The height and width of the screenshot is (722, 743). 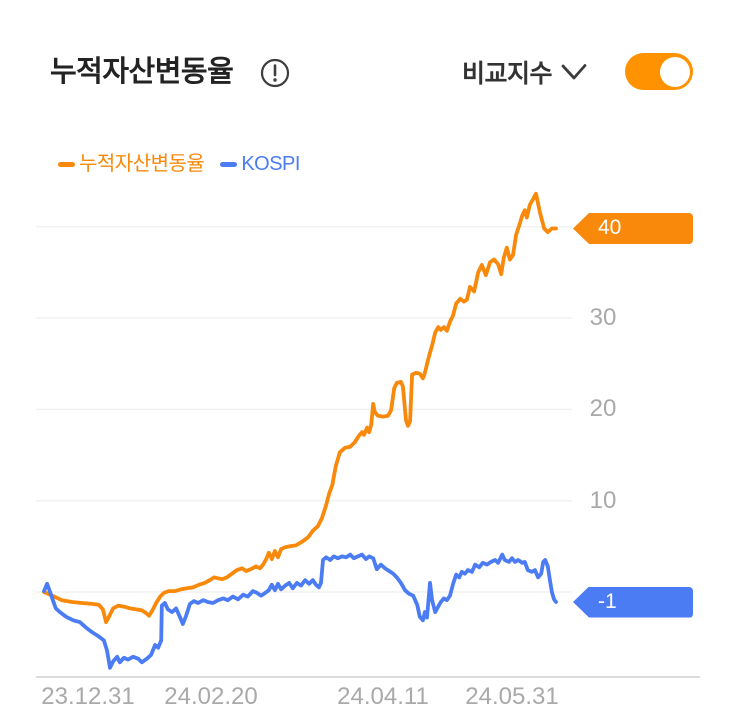 I want to click on chart-legend: 누적자산변동율 KOSPI, so click(x=179, y=164).